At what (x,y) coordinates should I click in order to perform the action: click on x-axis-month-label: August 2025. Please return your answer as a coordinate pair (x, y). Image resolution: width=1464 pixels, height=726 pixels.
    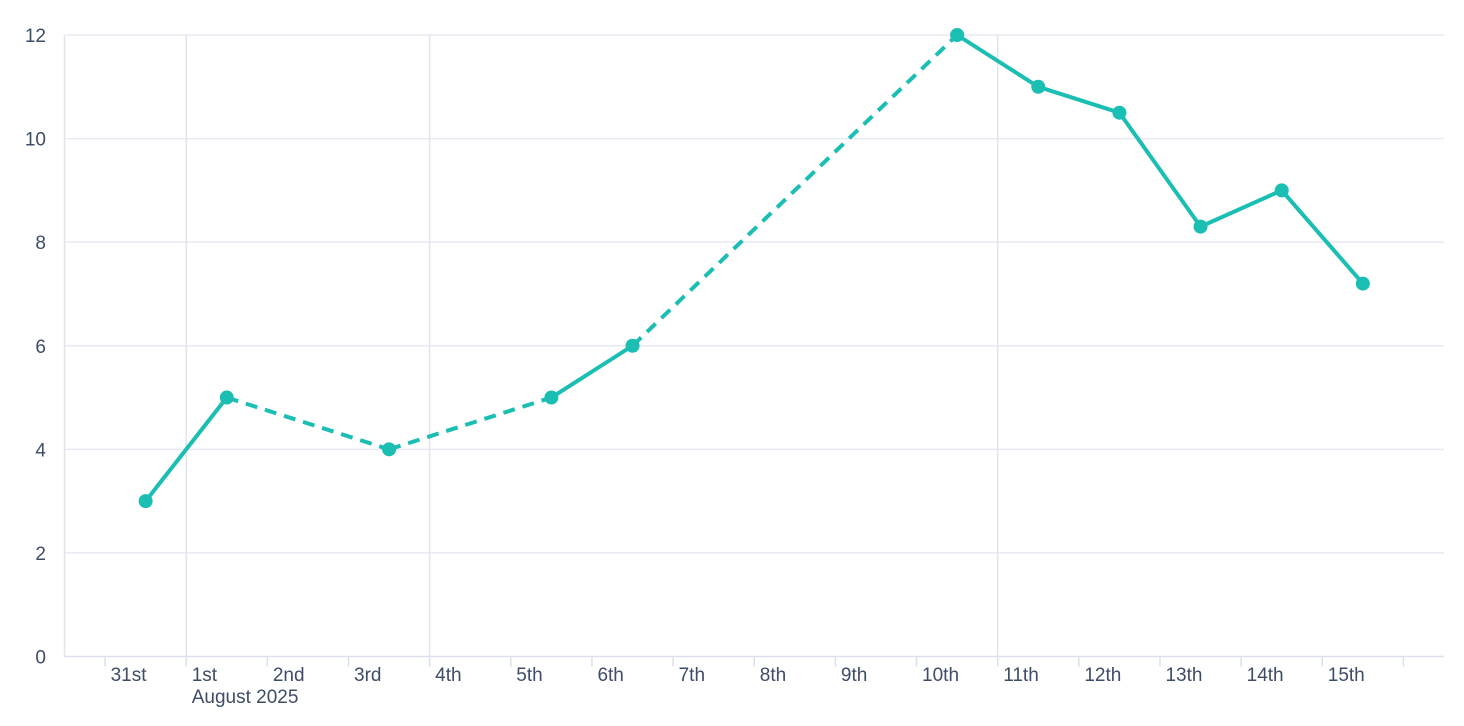
    Looking at the image, I should click on (245, 697).